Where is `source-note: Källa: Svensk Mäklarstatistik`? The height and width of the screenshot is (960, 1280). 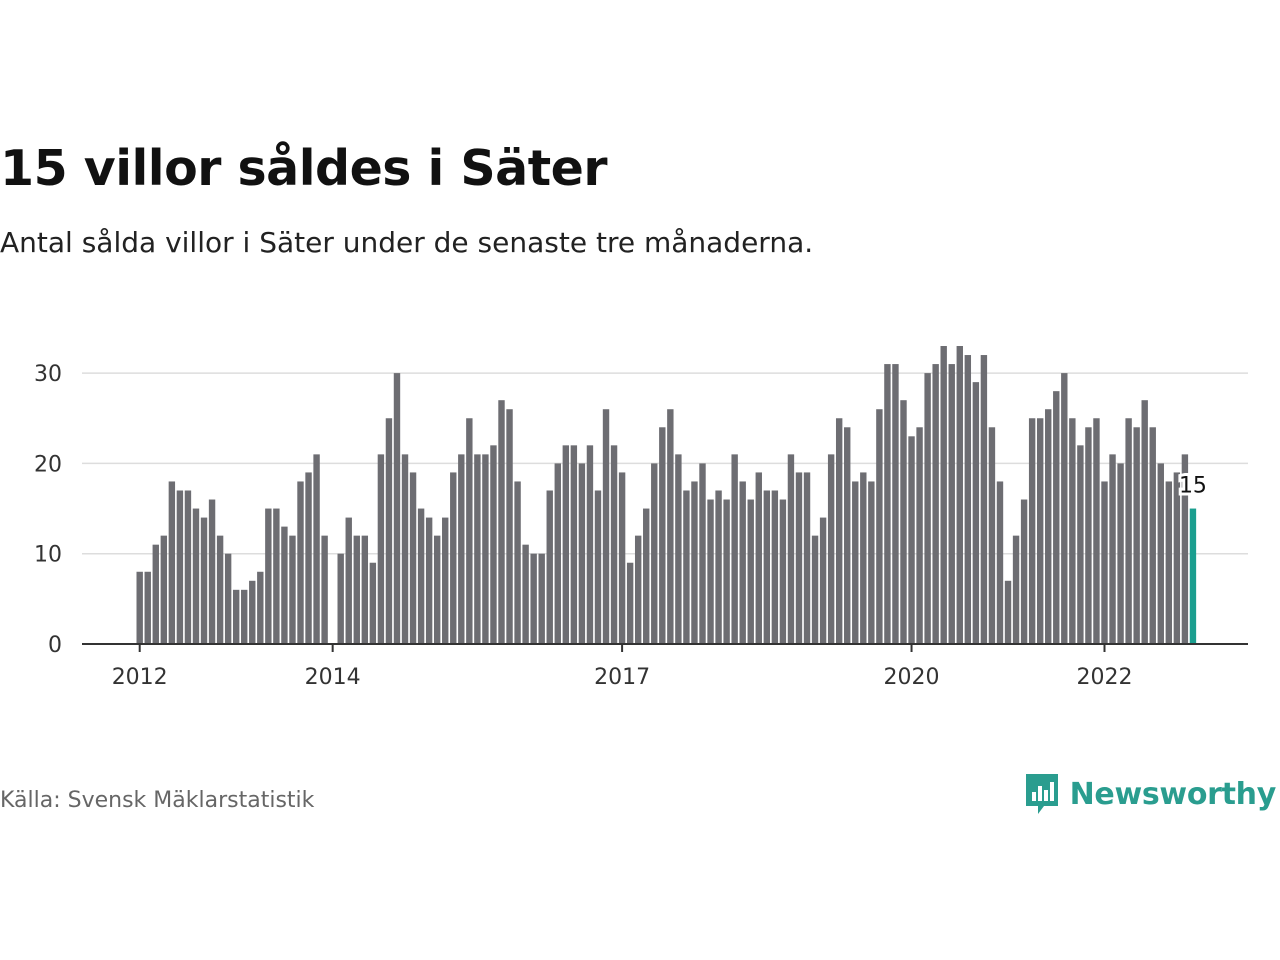 source-note: Källa: Svensk Mäklarstatistik is located at coordinates (157, 800).